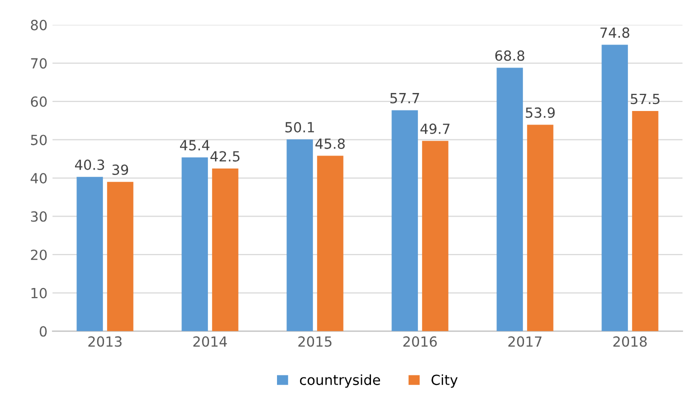 The height and width of the screenshot is (414, 700). What do you see at coordinates (330, 143) in the screenshot?
I see `data-label: 45.8` at bounding box center [330, 143].